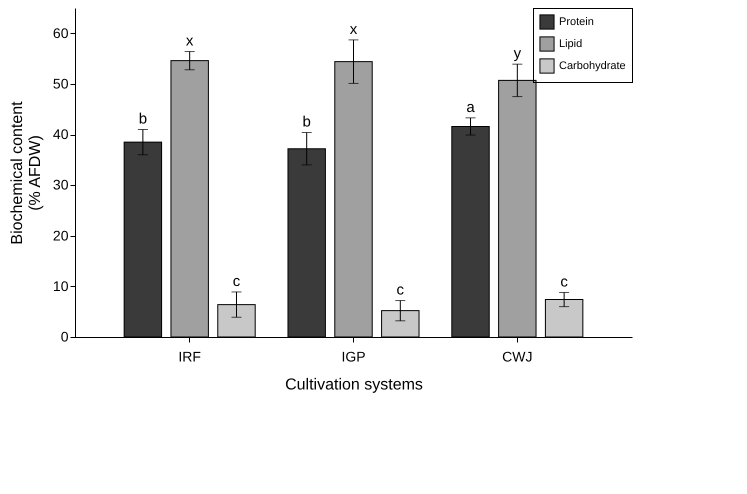  What do you see at coordinates (592, 66) in the screenshot?
I see `legend-label: Carbohydrate` at bounding box center [592, 66].